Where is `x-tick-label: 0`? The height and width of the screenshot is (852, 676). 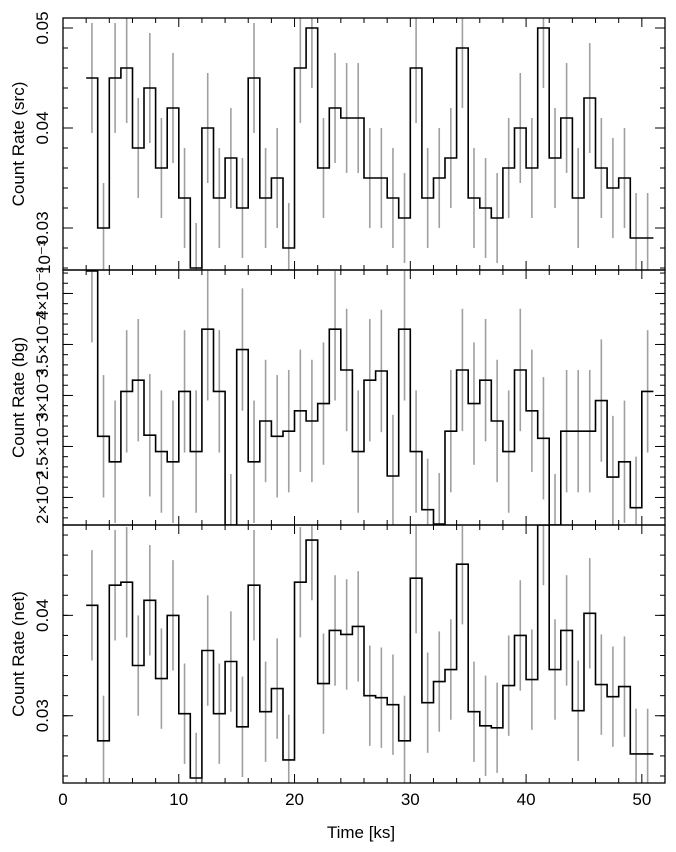 x-tick-label: 0 is located at coordinates (62, 799).